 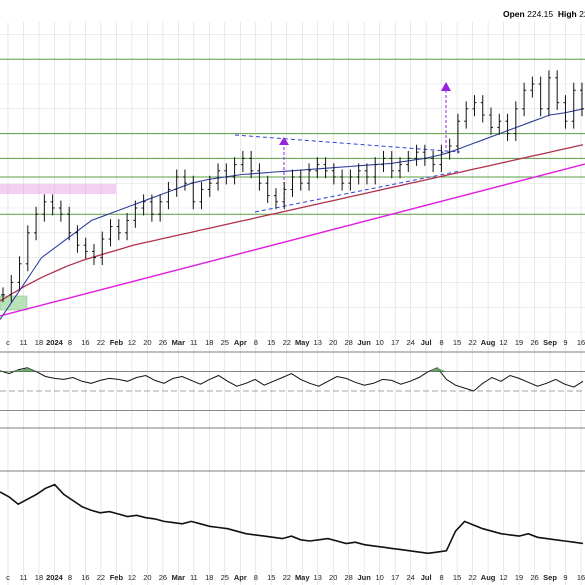 What do you see at coordinates (582, 14) in the screenshot?
I see `high-value: 224` at bounding box center [582, 14].